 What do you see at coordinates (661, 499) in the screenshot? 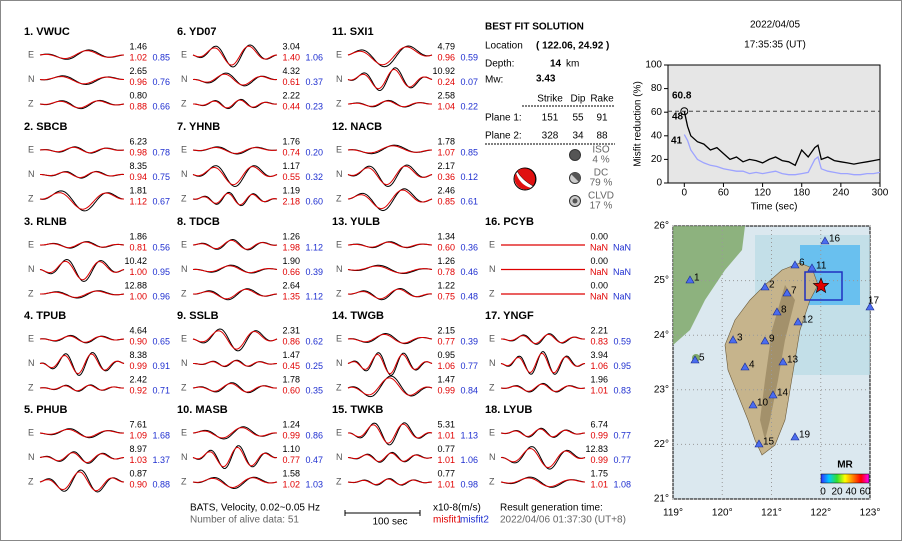
I see `lat-label: 21°` at bounding box center [661, 499].